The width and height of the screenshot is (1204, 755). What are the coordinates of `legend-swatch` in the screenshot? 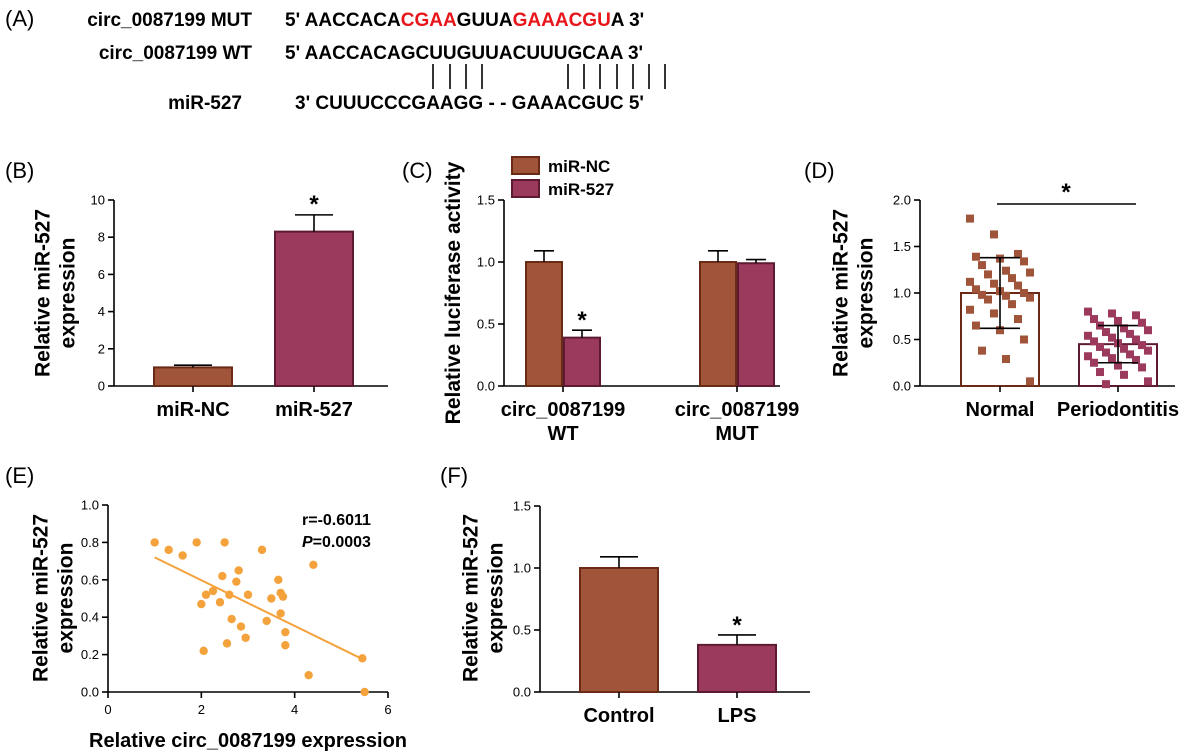 It's located at (525, 165).